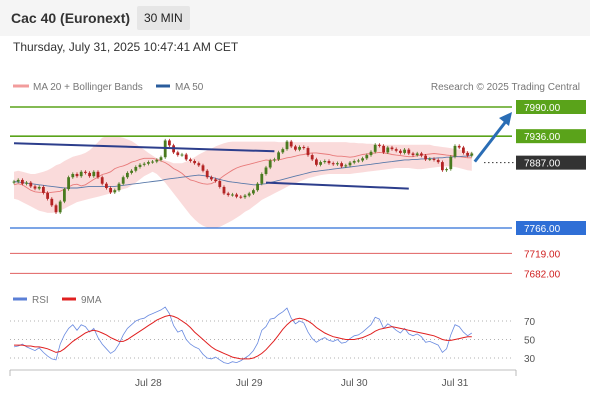  I want to click on last-price-box, so click(551, 162).